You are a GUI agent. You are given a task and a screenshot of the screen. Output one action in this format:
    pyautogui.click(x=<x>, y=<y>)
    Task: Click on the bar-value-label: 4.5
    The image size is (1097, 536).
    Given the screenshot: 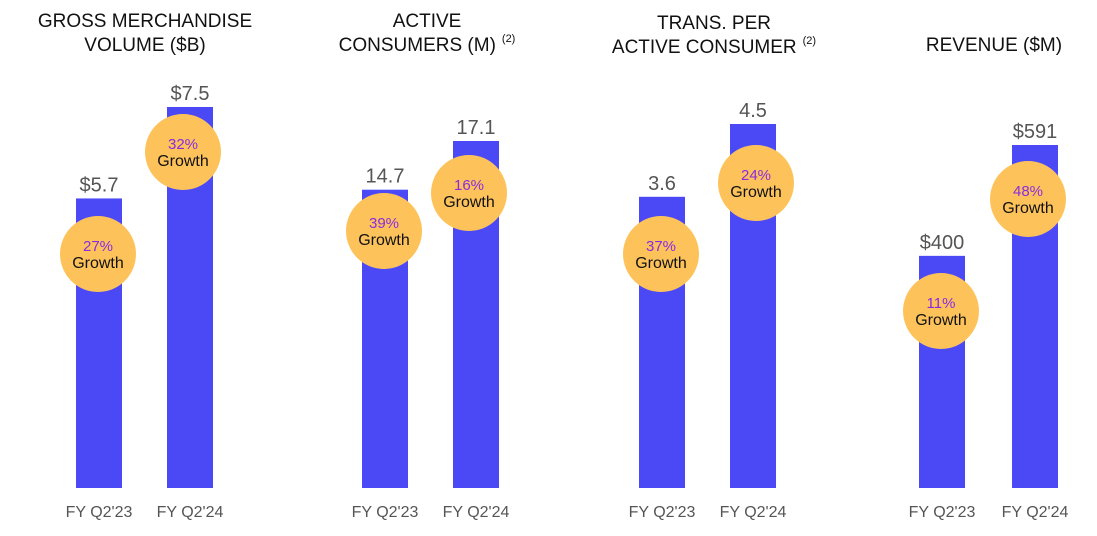 What is the action you would take?
    pyautogui.click(x=753, y=111)
    